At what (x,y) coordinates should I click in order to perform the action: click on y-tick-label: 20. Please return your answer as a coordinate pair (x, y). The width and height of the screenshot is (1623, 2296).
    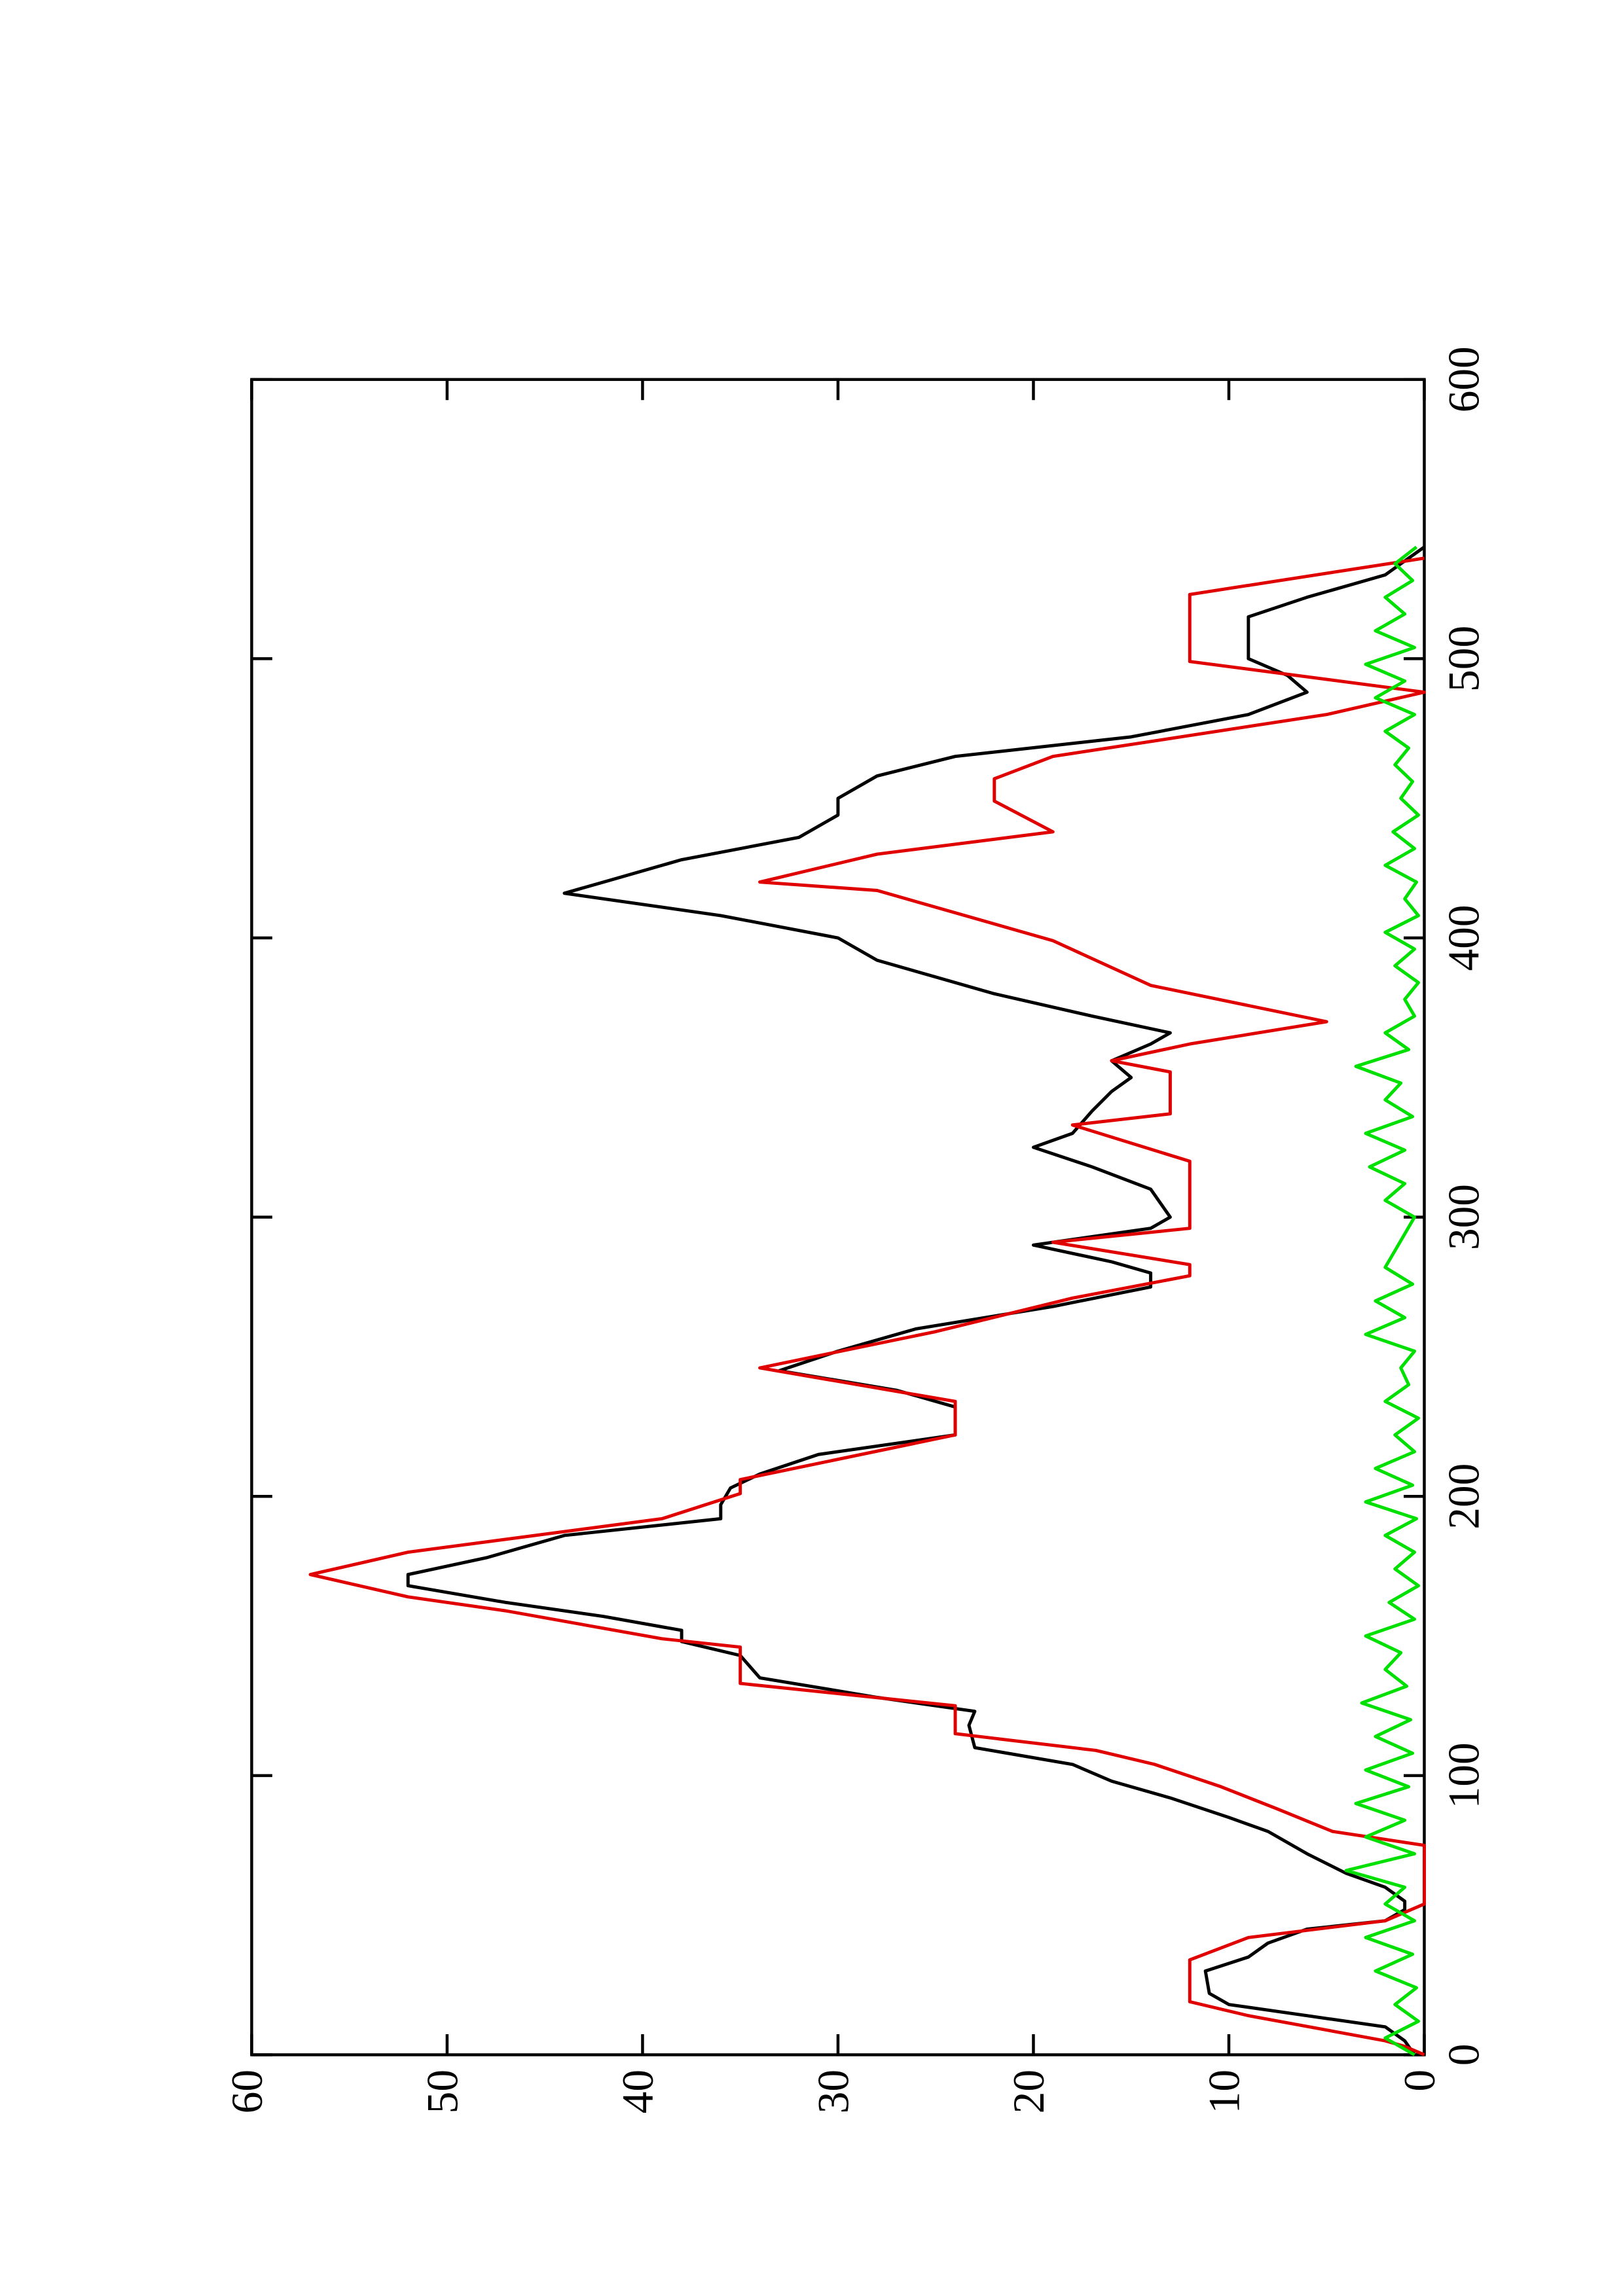
    Looking at the image, I should click on (1028, 2091).